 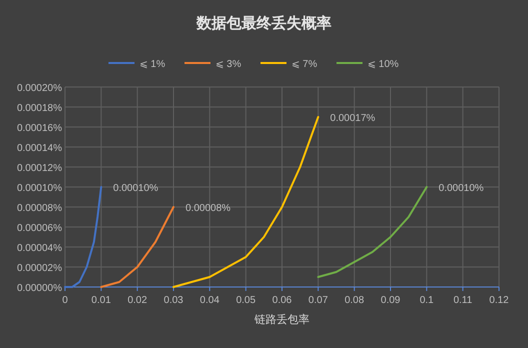 I want to click on x-tick-label: 0.03, so click(x=174, y=300).